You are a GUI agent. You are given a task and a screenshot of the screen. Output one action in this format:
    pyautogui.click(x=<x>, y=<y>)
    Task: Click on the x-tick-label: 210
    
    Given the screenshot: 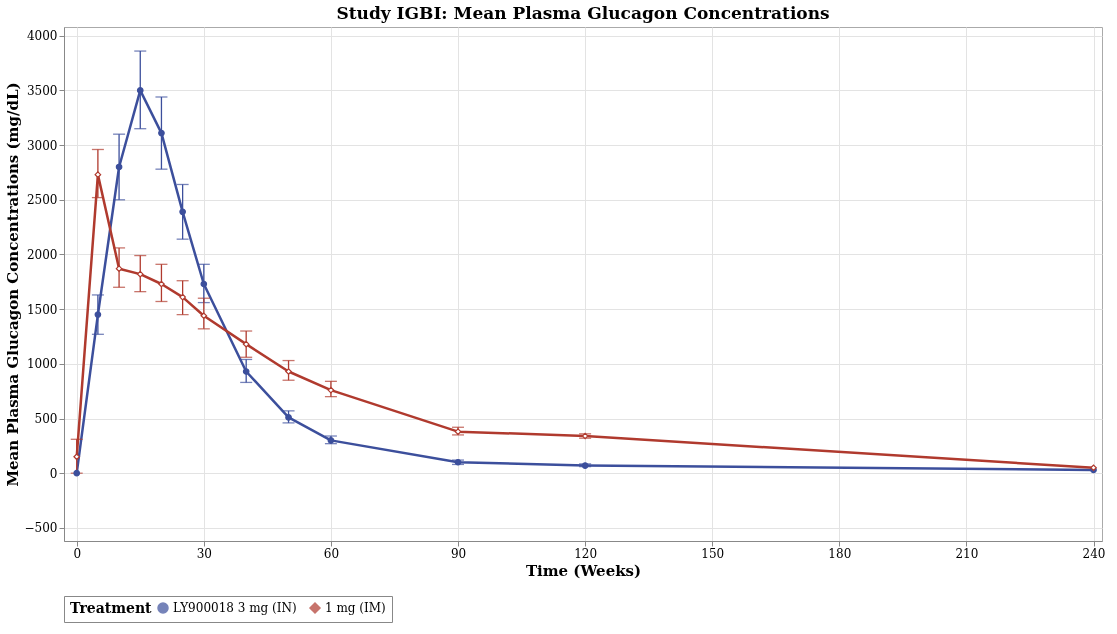 What is the action you would take?
    pyautogui.click(x=967, y=553)
    